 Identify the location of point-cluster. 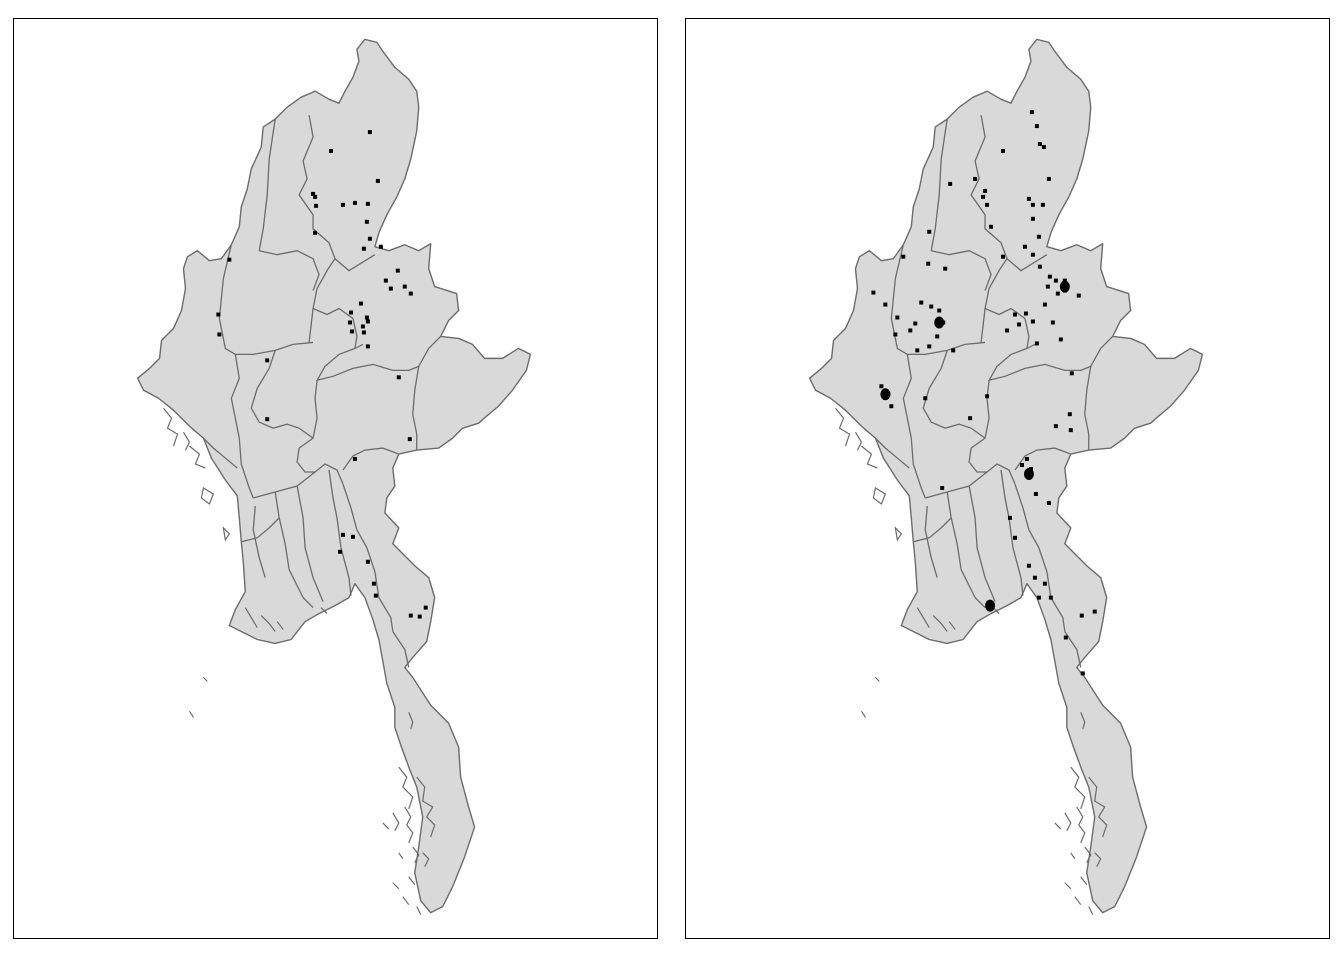
(1028, 474).